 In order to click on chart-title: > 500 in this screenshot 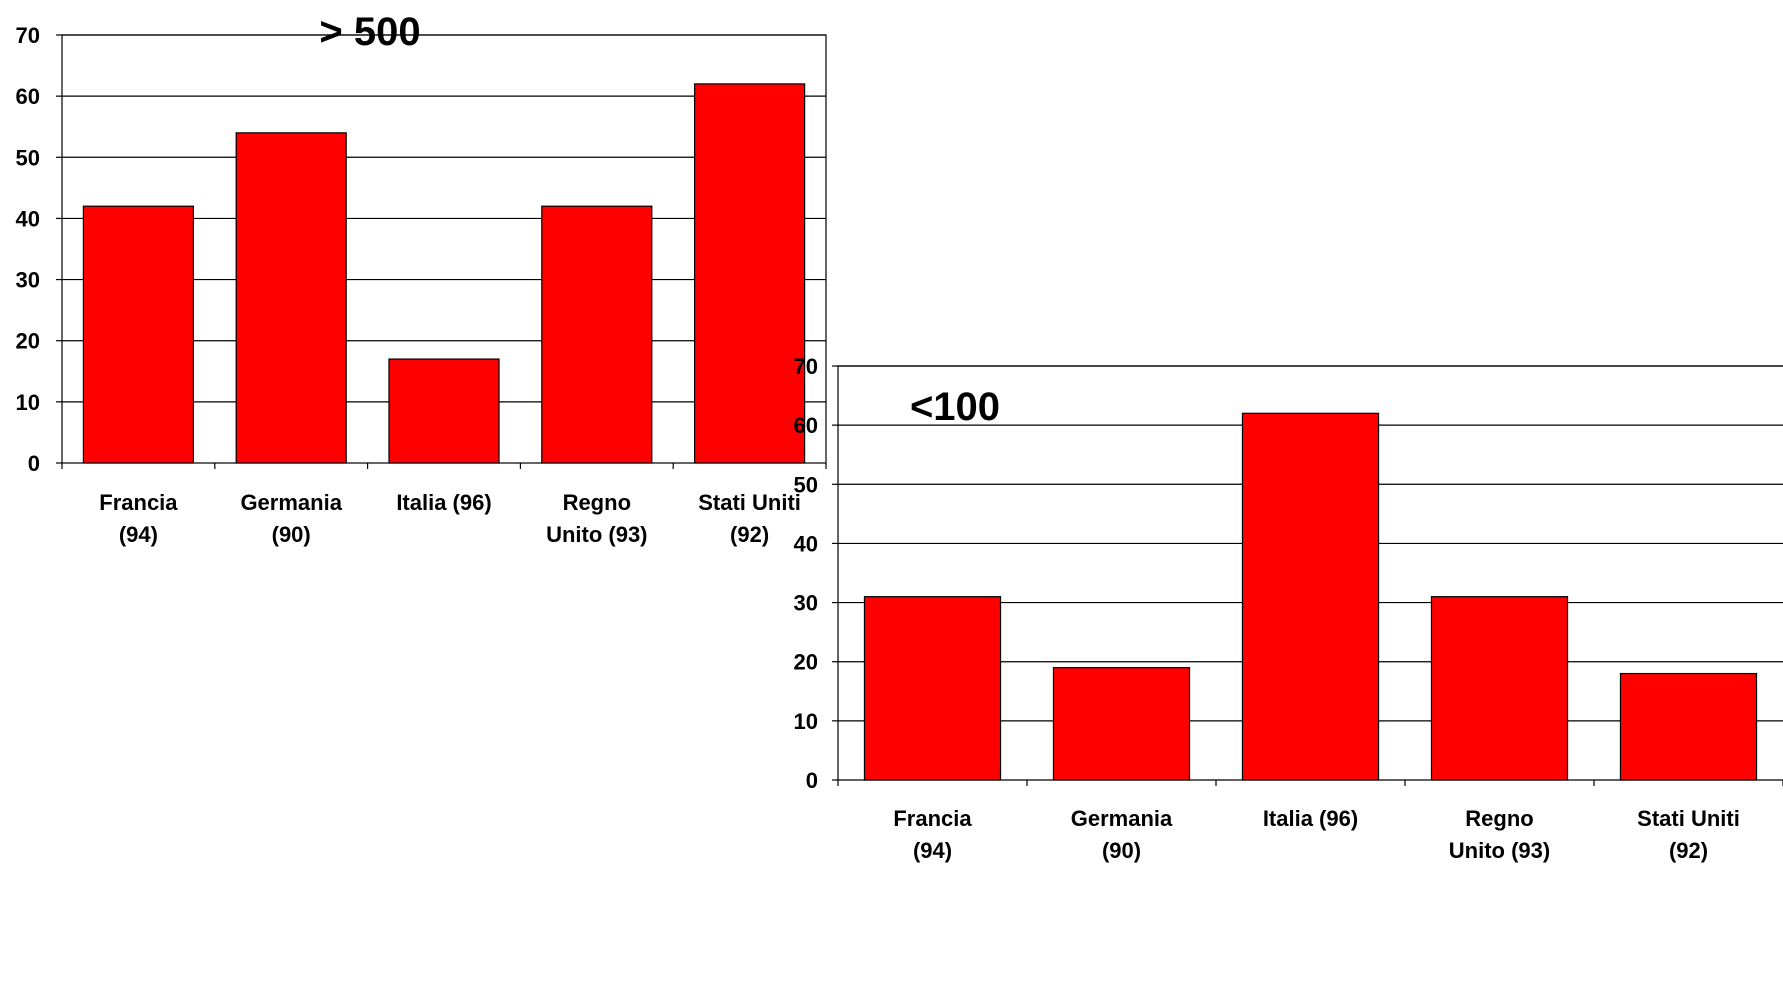, I will do `click(369, 32)`.